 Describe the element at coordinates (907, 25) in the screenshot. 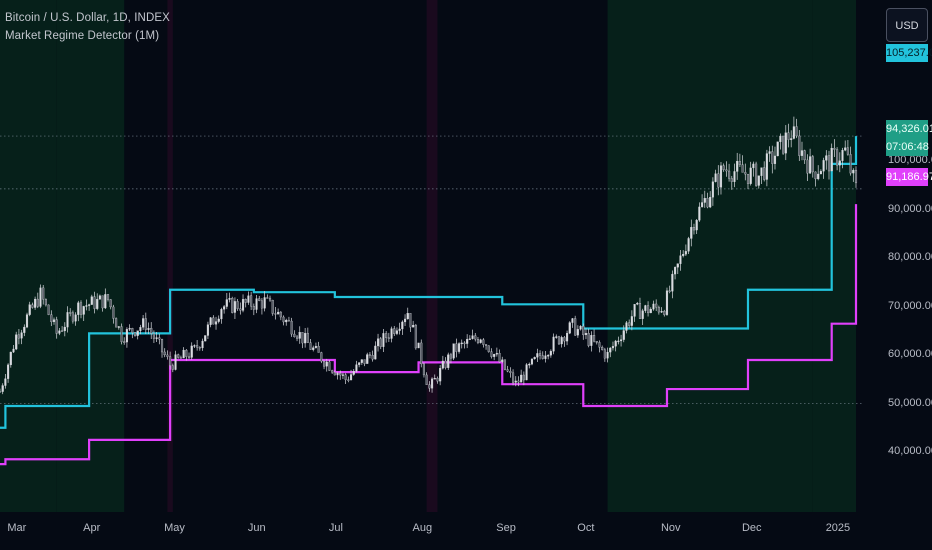

I see `currency-button: USD` at that location.